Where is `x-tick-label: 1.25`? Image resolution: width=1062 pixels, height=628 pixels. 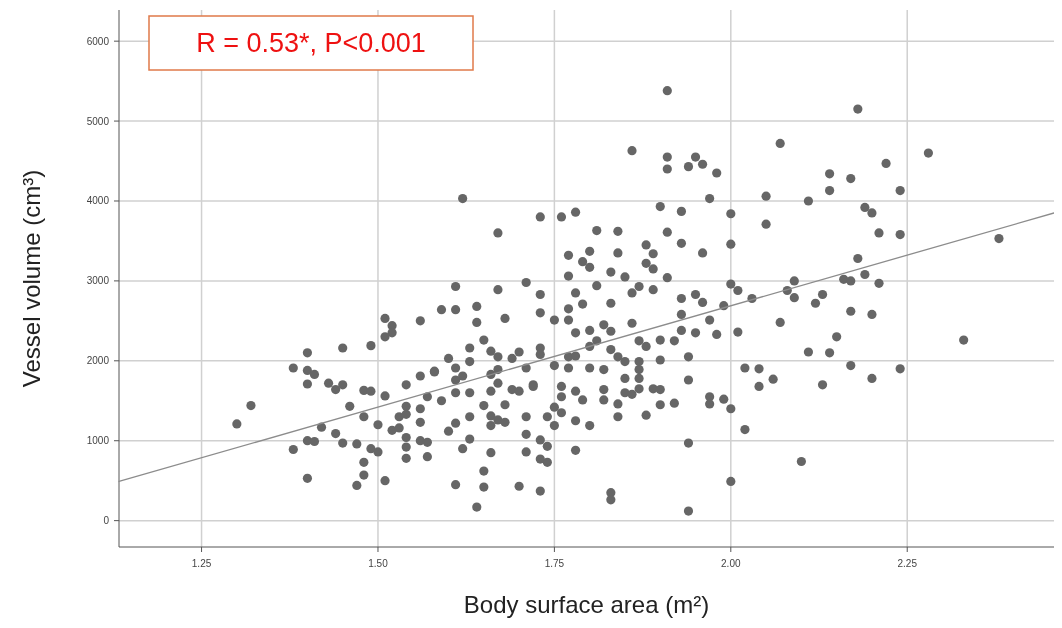 x-tick-label: 1.25 is located at coordinates (201, 563).